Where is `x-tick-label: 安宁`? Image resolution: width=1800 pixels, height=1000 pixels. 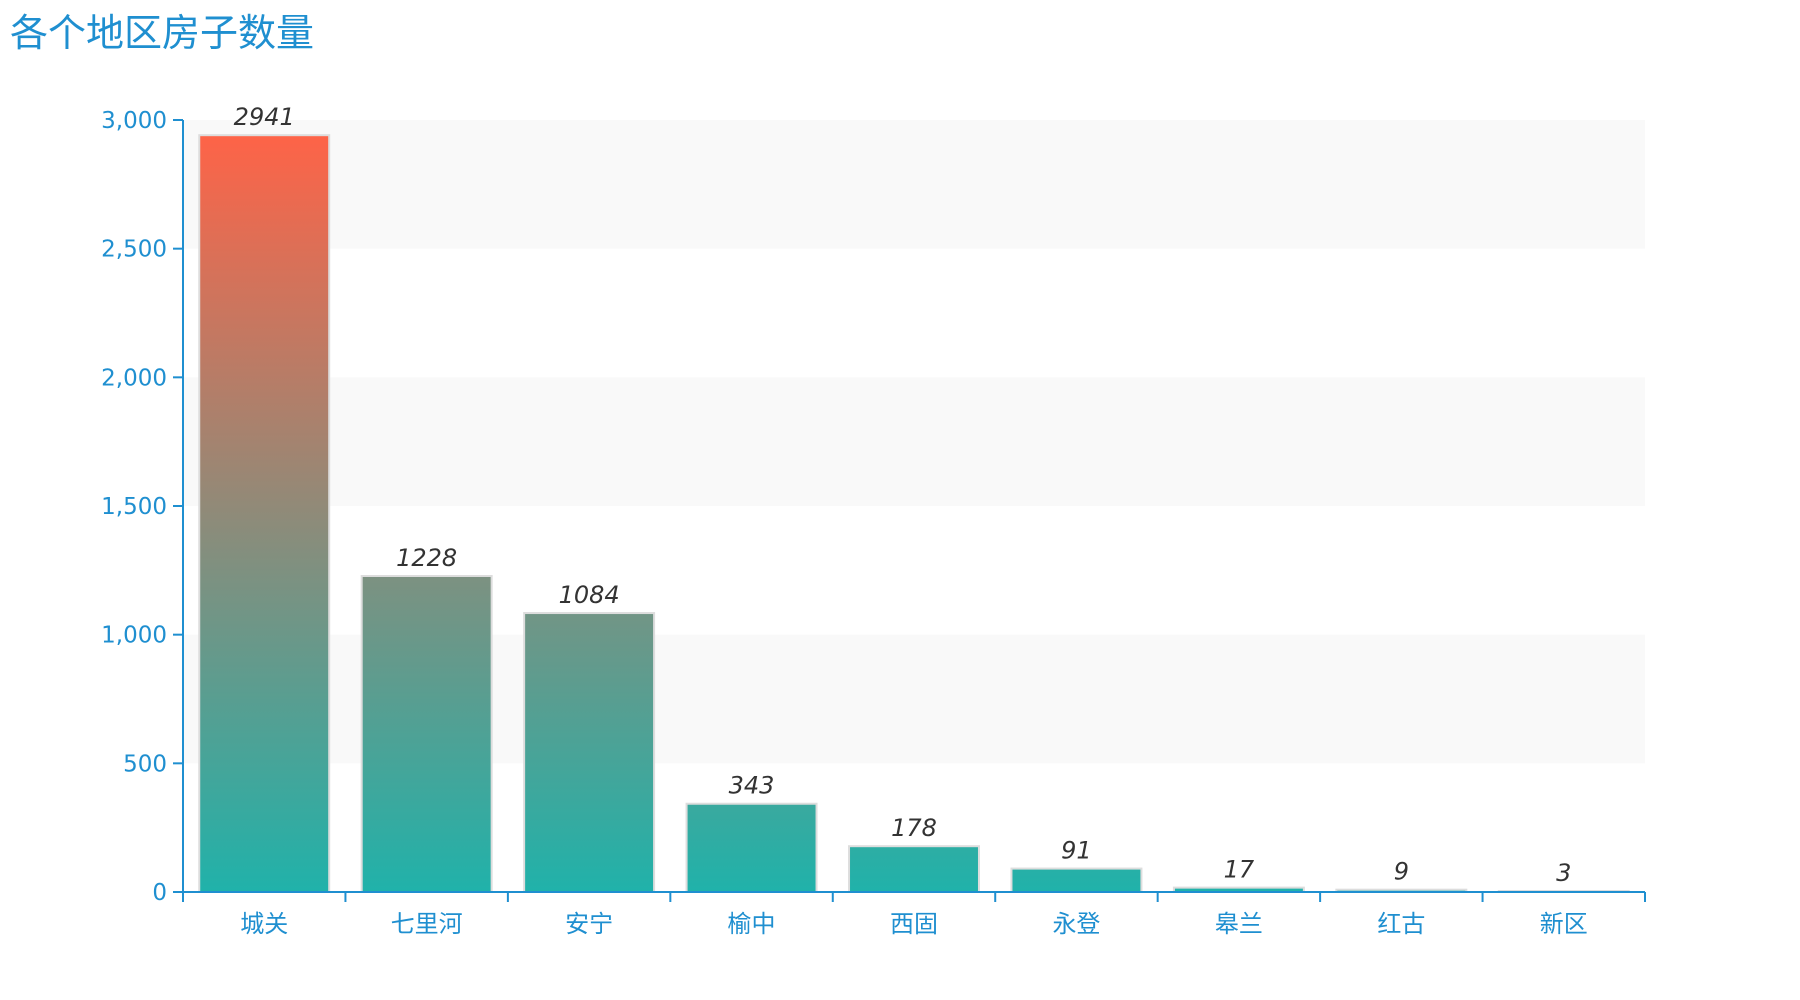 x-tick-label: 安宁 is located at coordinates (589, 924).